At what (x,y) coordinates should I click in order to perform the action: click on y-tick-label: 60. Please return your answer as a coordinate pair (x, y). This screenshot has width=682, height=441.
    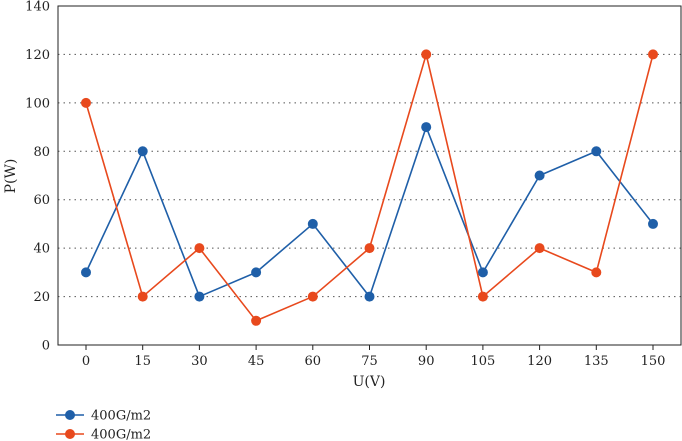
    Looking at the image, I should click on (41, 200).